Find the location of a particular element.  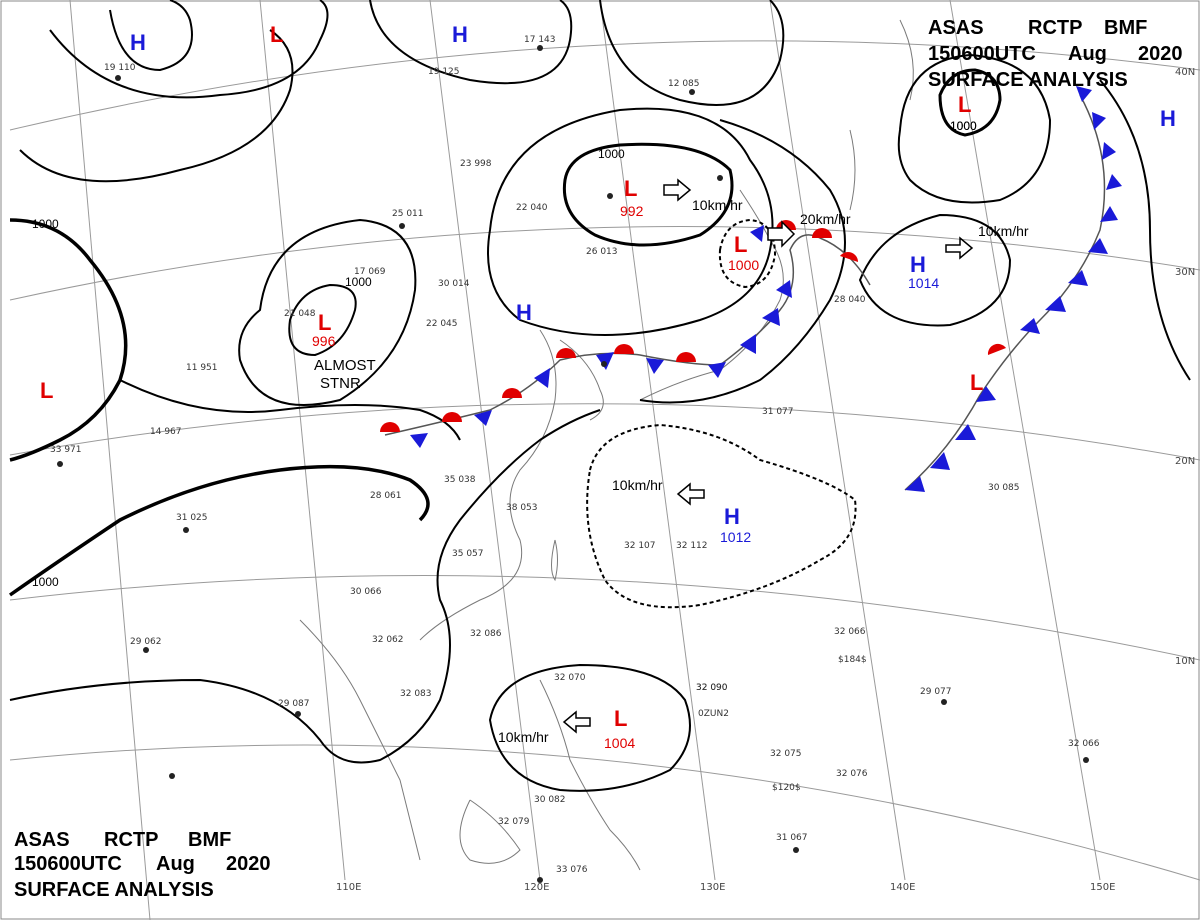

station-plot: 12 085 is located at coordinates (684, 84).